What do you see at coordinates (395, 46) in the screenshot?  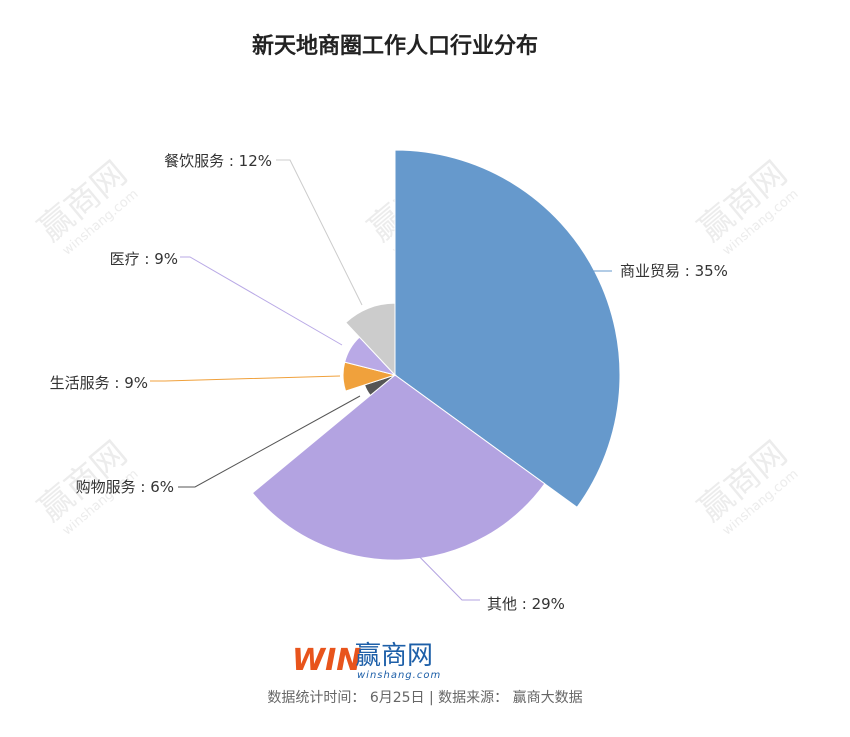 I see `chart-title: 新天地商圈工作人口行业分布` at bounding box center [395, 46].